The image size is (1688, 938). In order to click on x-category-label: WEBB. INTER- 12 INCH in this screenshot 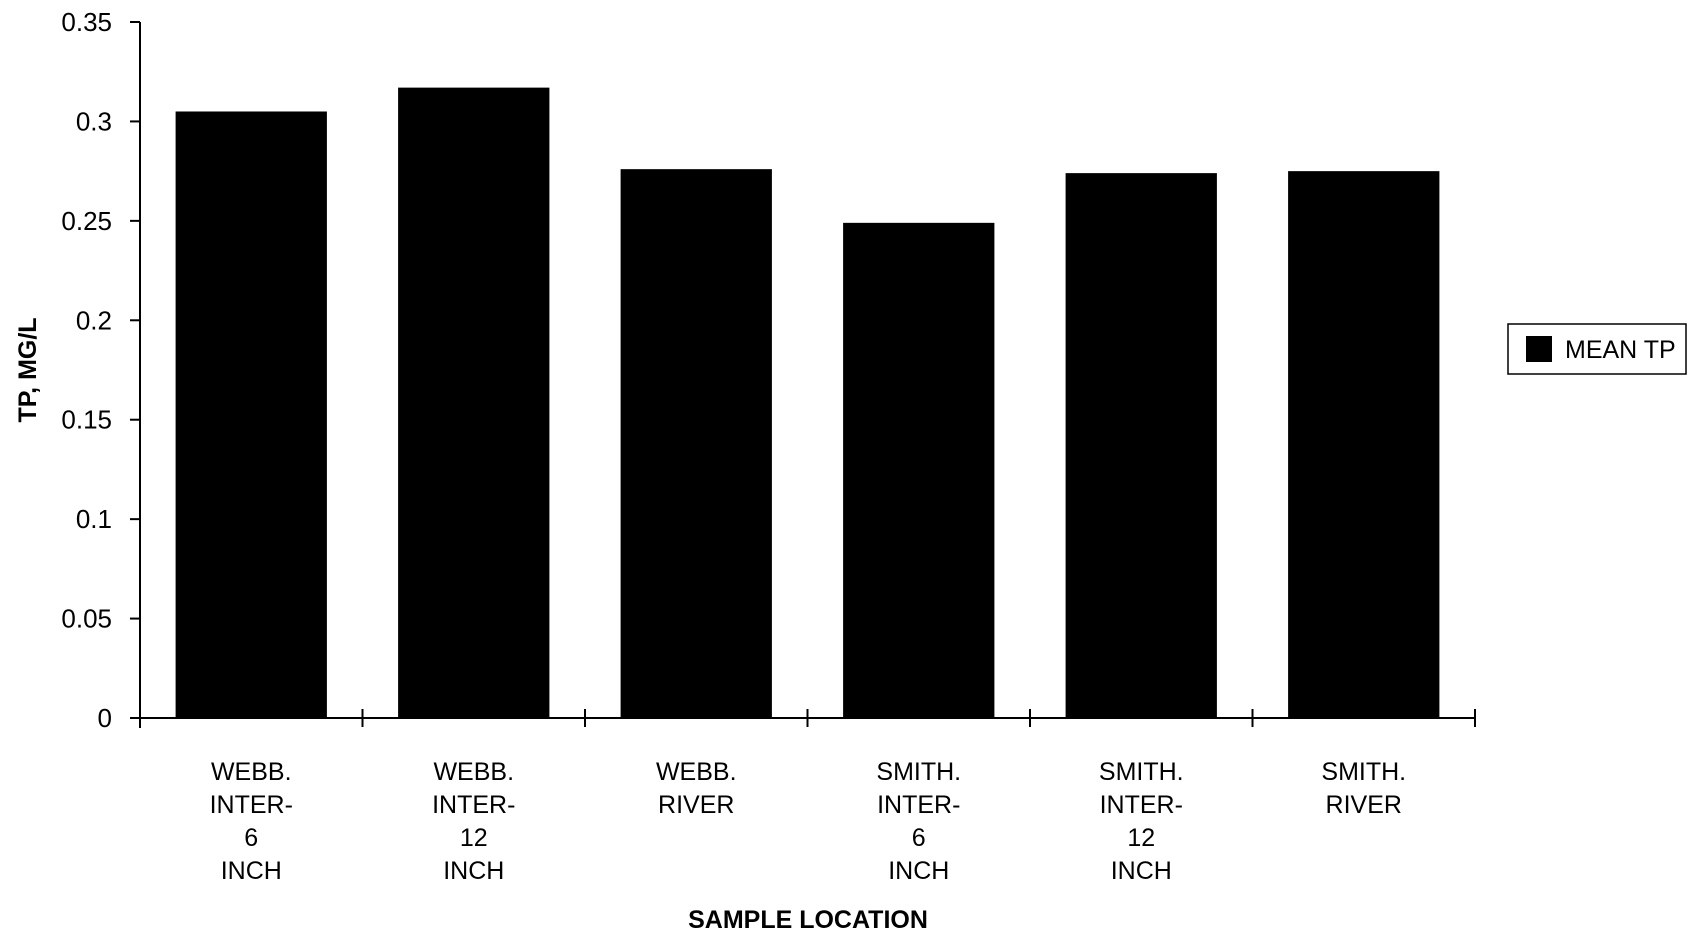, I will do `click(473, 821)`.